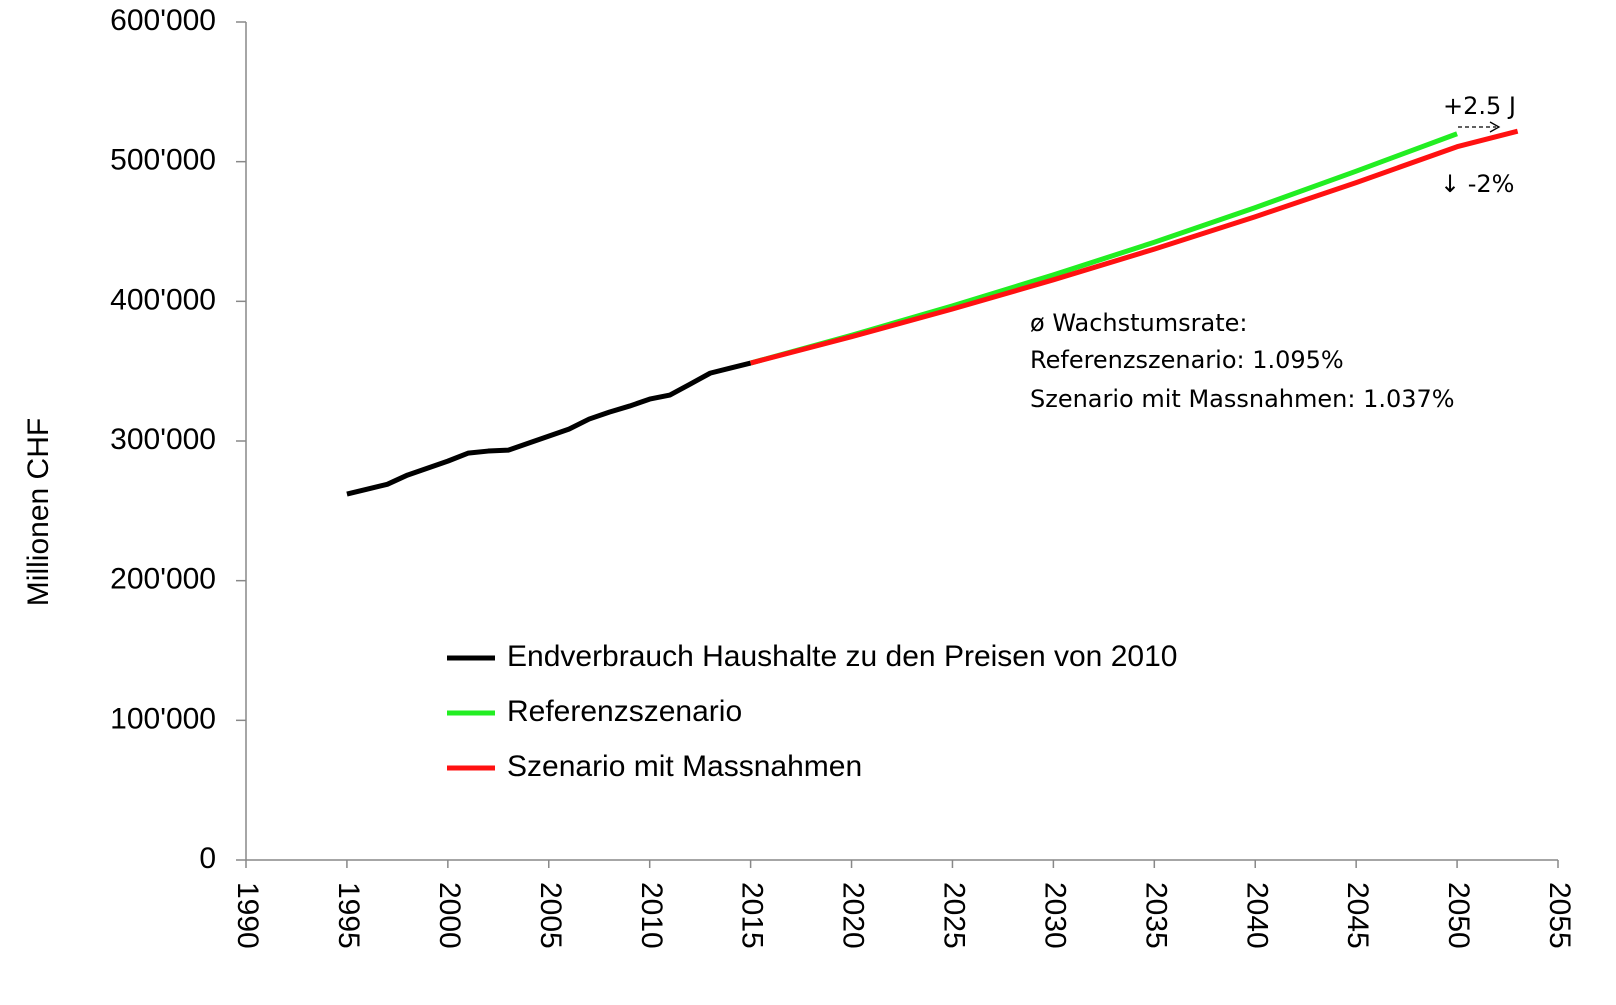 This screenshot has height=1005, width=1616. Describe the element at coordinates (449, 915) in the screenshot. I see `x-tick-label: 2000` at that location.